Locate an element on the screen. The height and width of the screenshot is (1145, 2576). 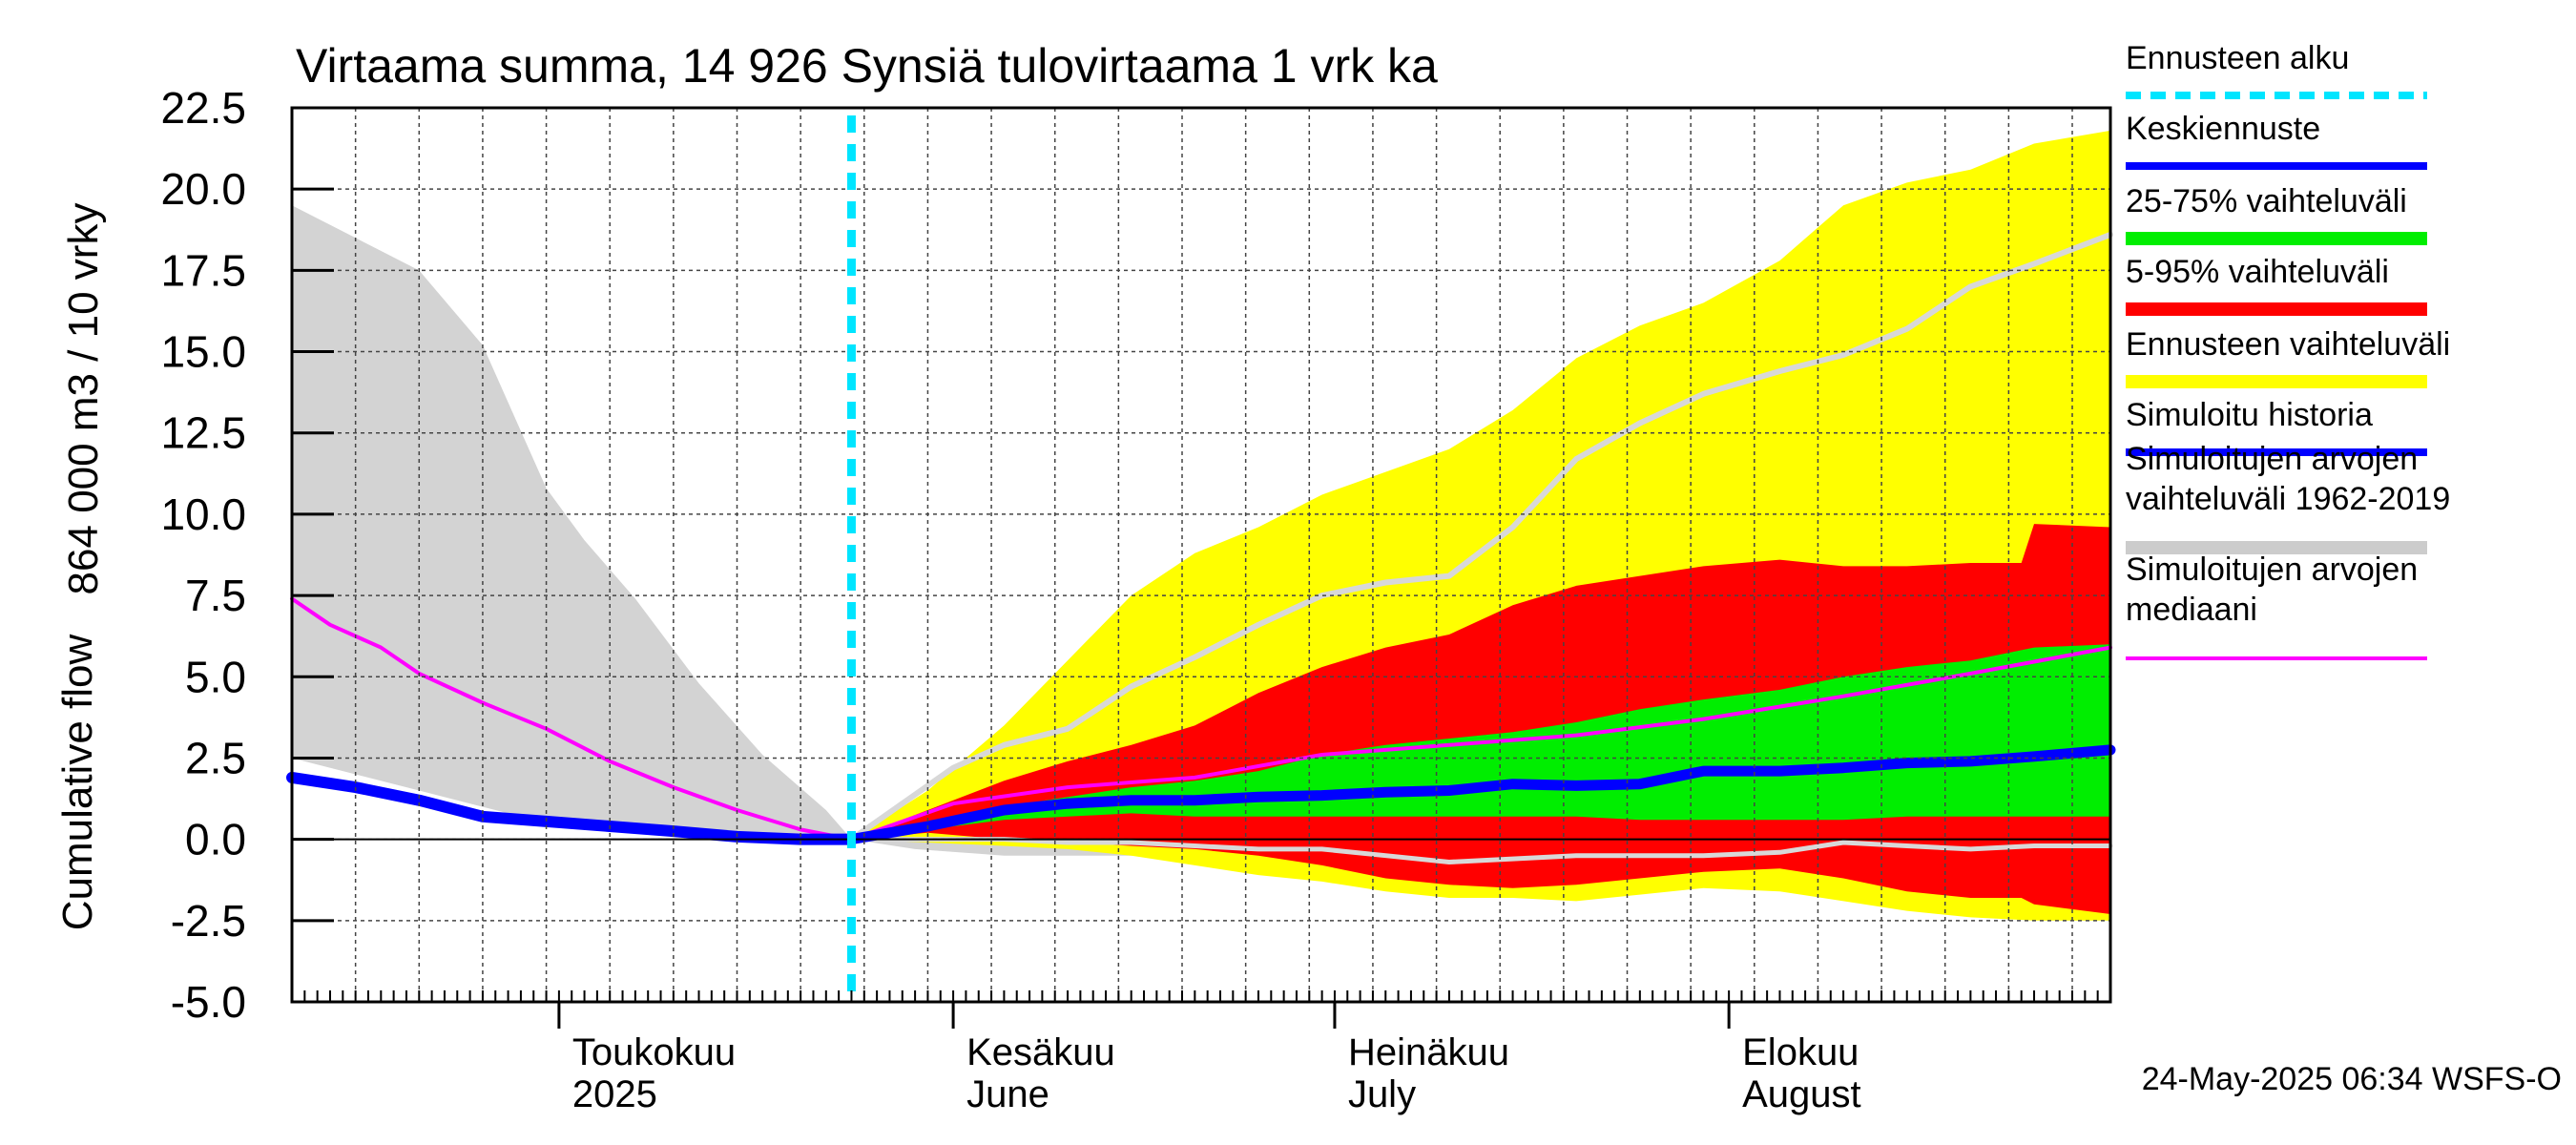
y-tick-label: 15.0 is located at coordinates (203, 352).